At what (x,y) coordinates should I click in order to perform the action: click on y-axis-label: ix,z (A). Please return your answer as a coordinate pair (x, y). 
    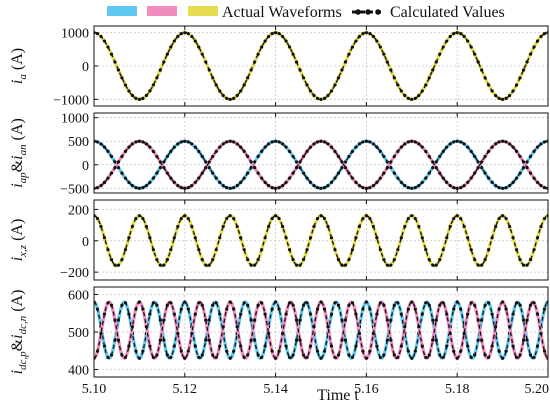
    Looking at the image, I should click on (19, 240).